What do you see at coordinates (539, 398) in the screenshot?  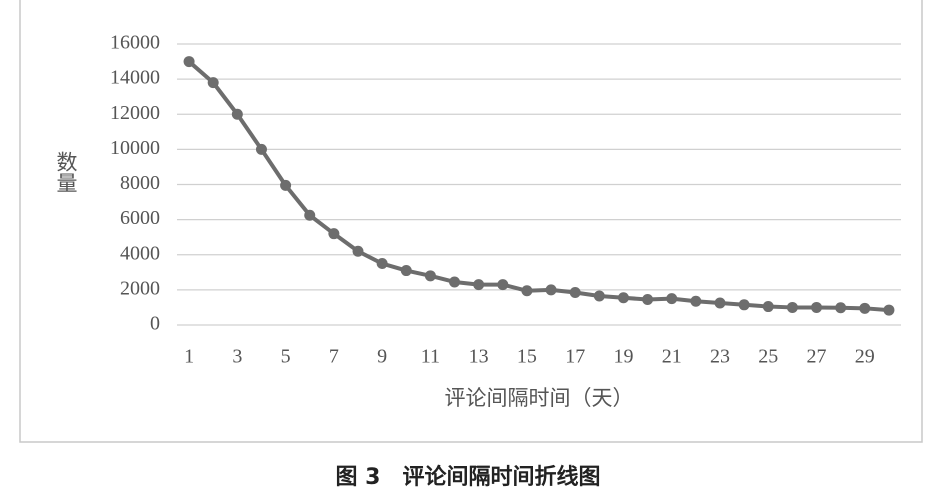 I see `x-axis-label: 评论间隔时间（天）` at bounding box center [539, 398].